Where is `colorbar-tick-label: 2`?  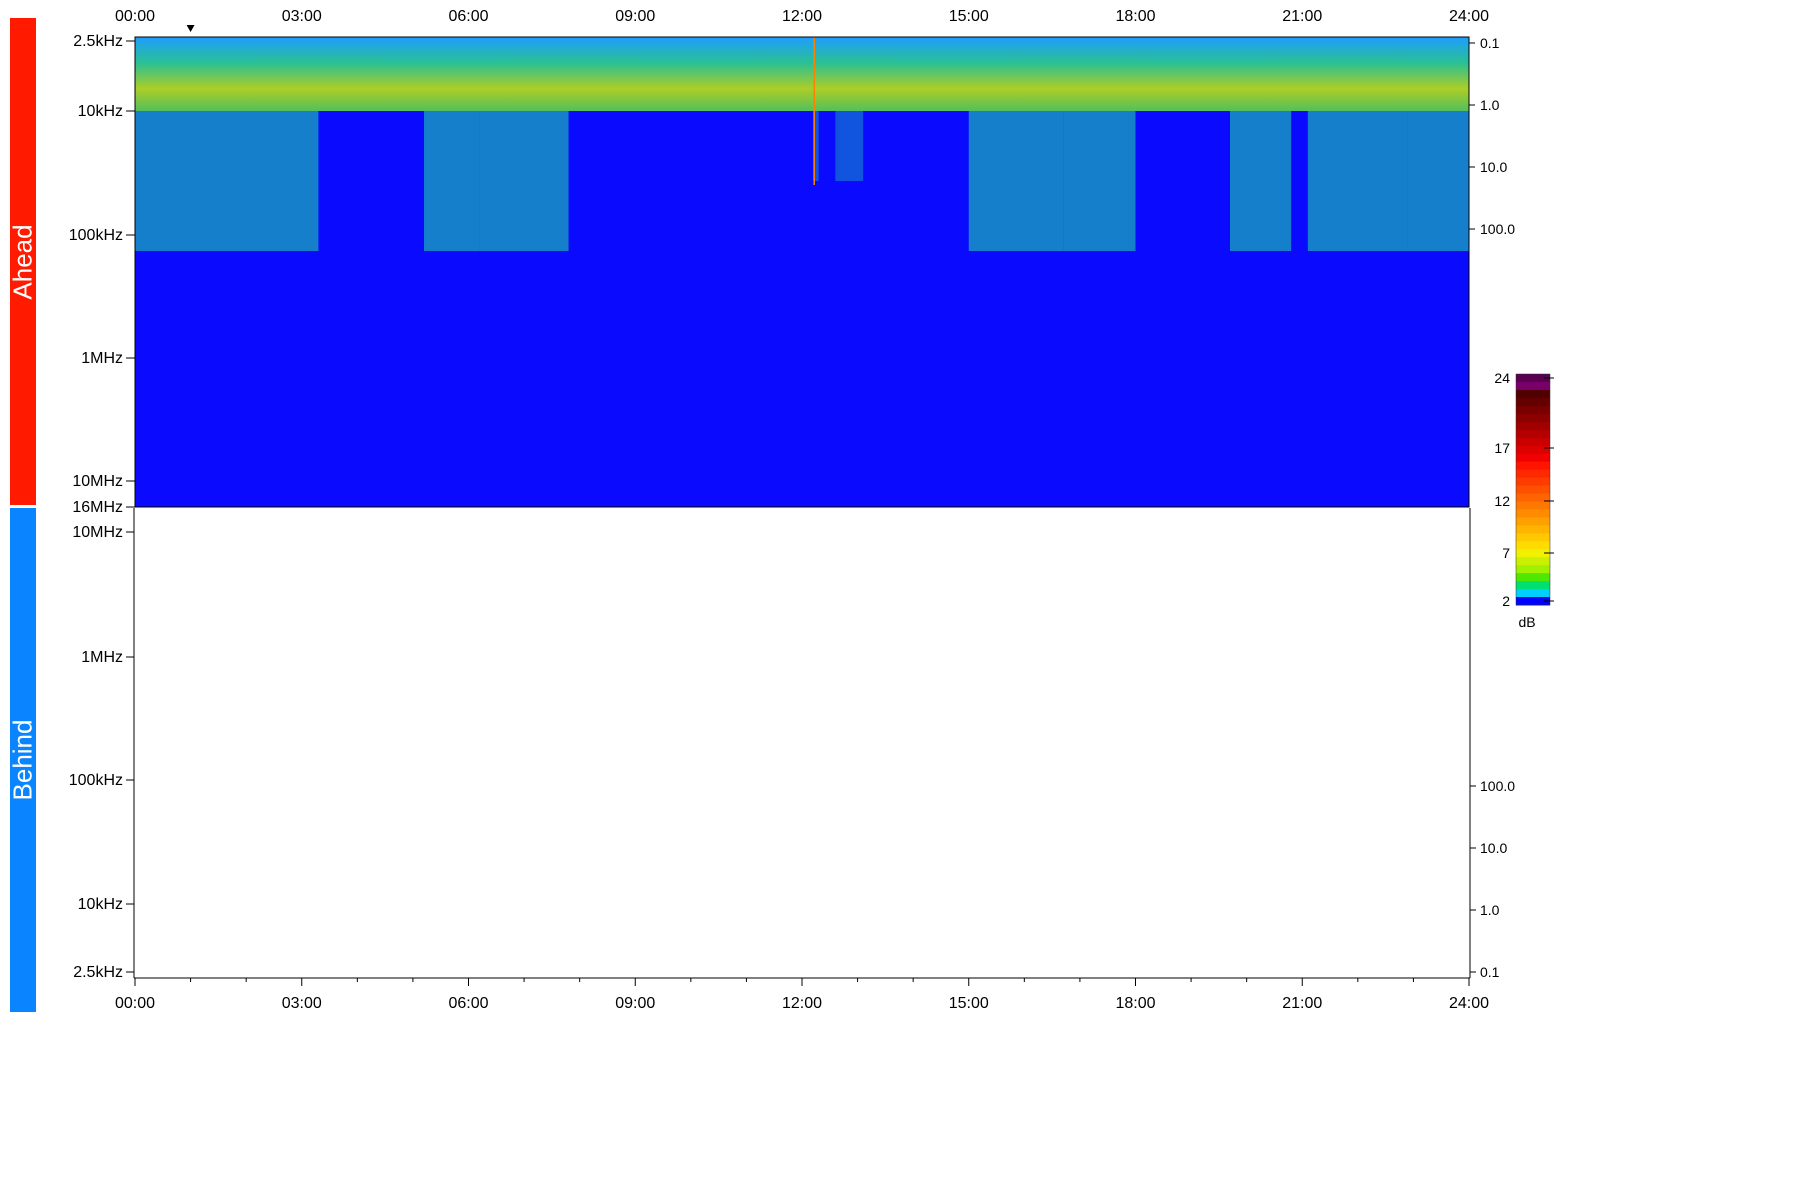
colorbar-tick-label: 2 is located at coordinates (1506, 601).